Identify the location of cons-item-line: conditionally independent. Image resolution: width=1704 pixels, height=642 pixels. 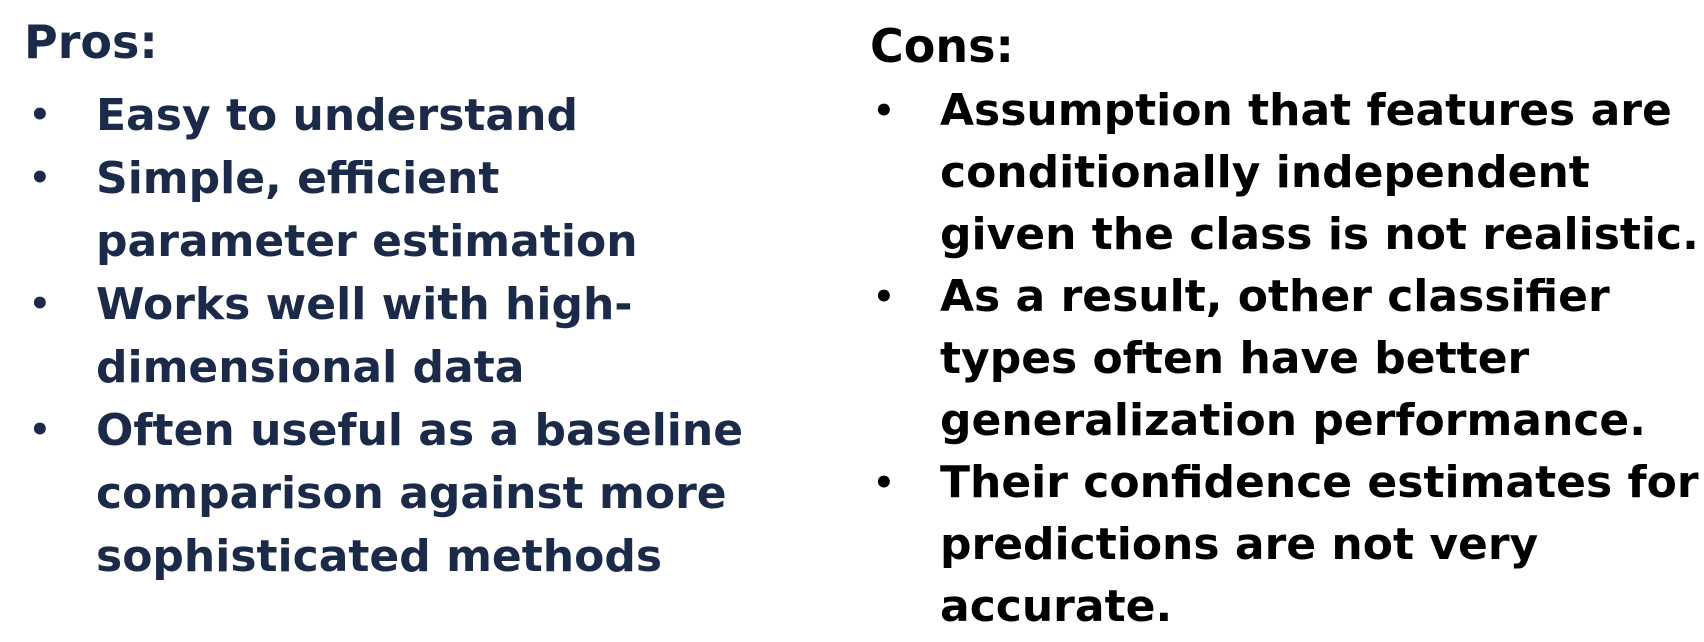
(1265, 172).